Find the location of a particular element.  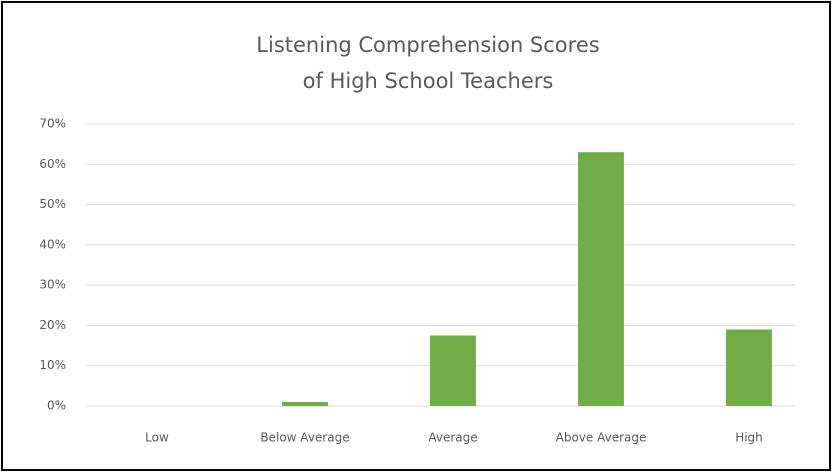

x-tick-label: Average is located at coordinates (452, 438).